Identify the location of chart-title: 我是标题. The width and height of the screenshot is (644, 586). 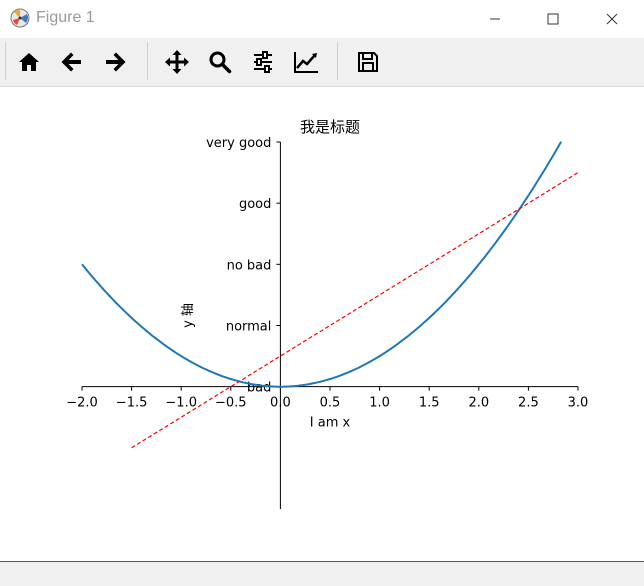
(330, 127).